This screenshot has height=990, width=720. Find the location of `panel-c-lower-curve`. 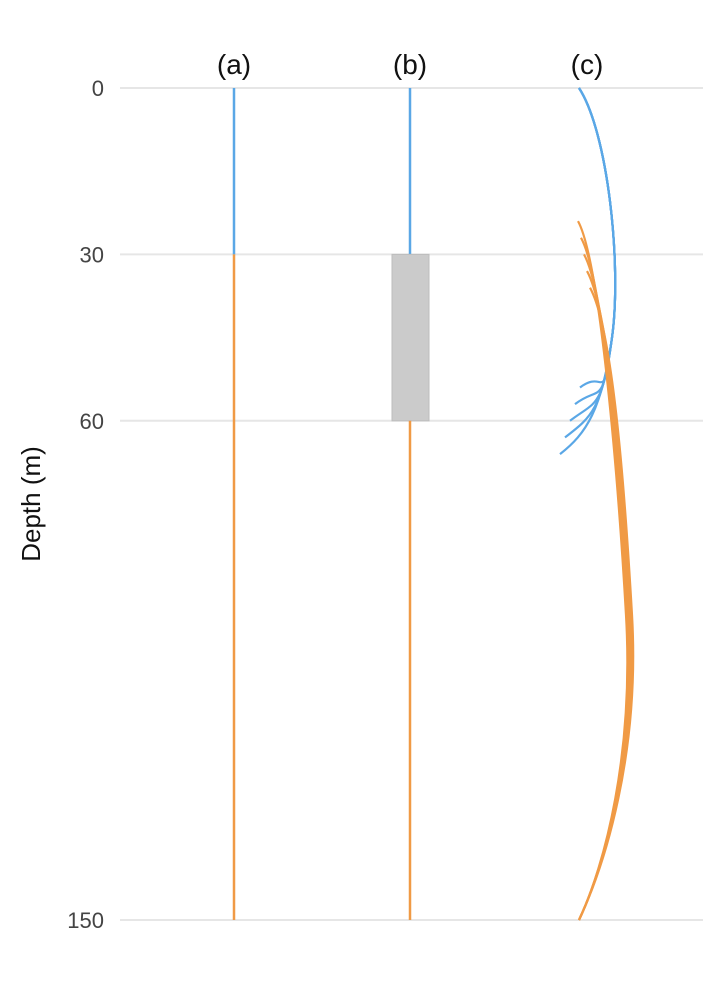

panel-c-lower-curve is located at coordinates (606, 604).